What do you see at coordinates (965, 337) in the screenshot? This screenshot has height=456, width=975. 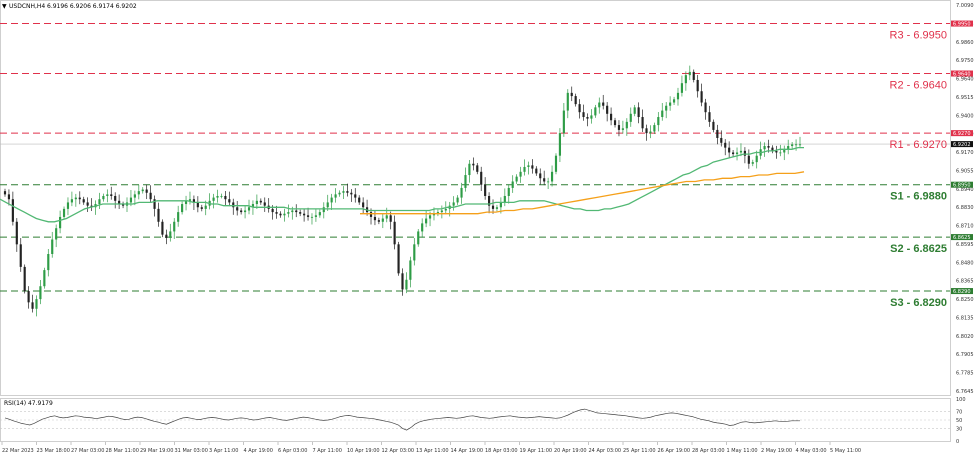 I see `price-tick-label: 6.8020` at bounding box center [965, 337].